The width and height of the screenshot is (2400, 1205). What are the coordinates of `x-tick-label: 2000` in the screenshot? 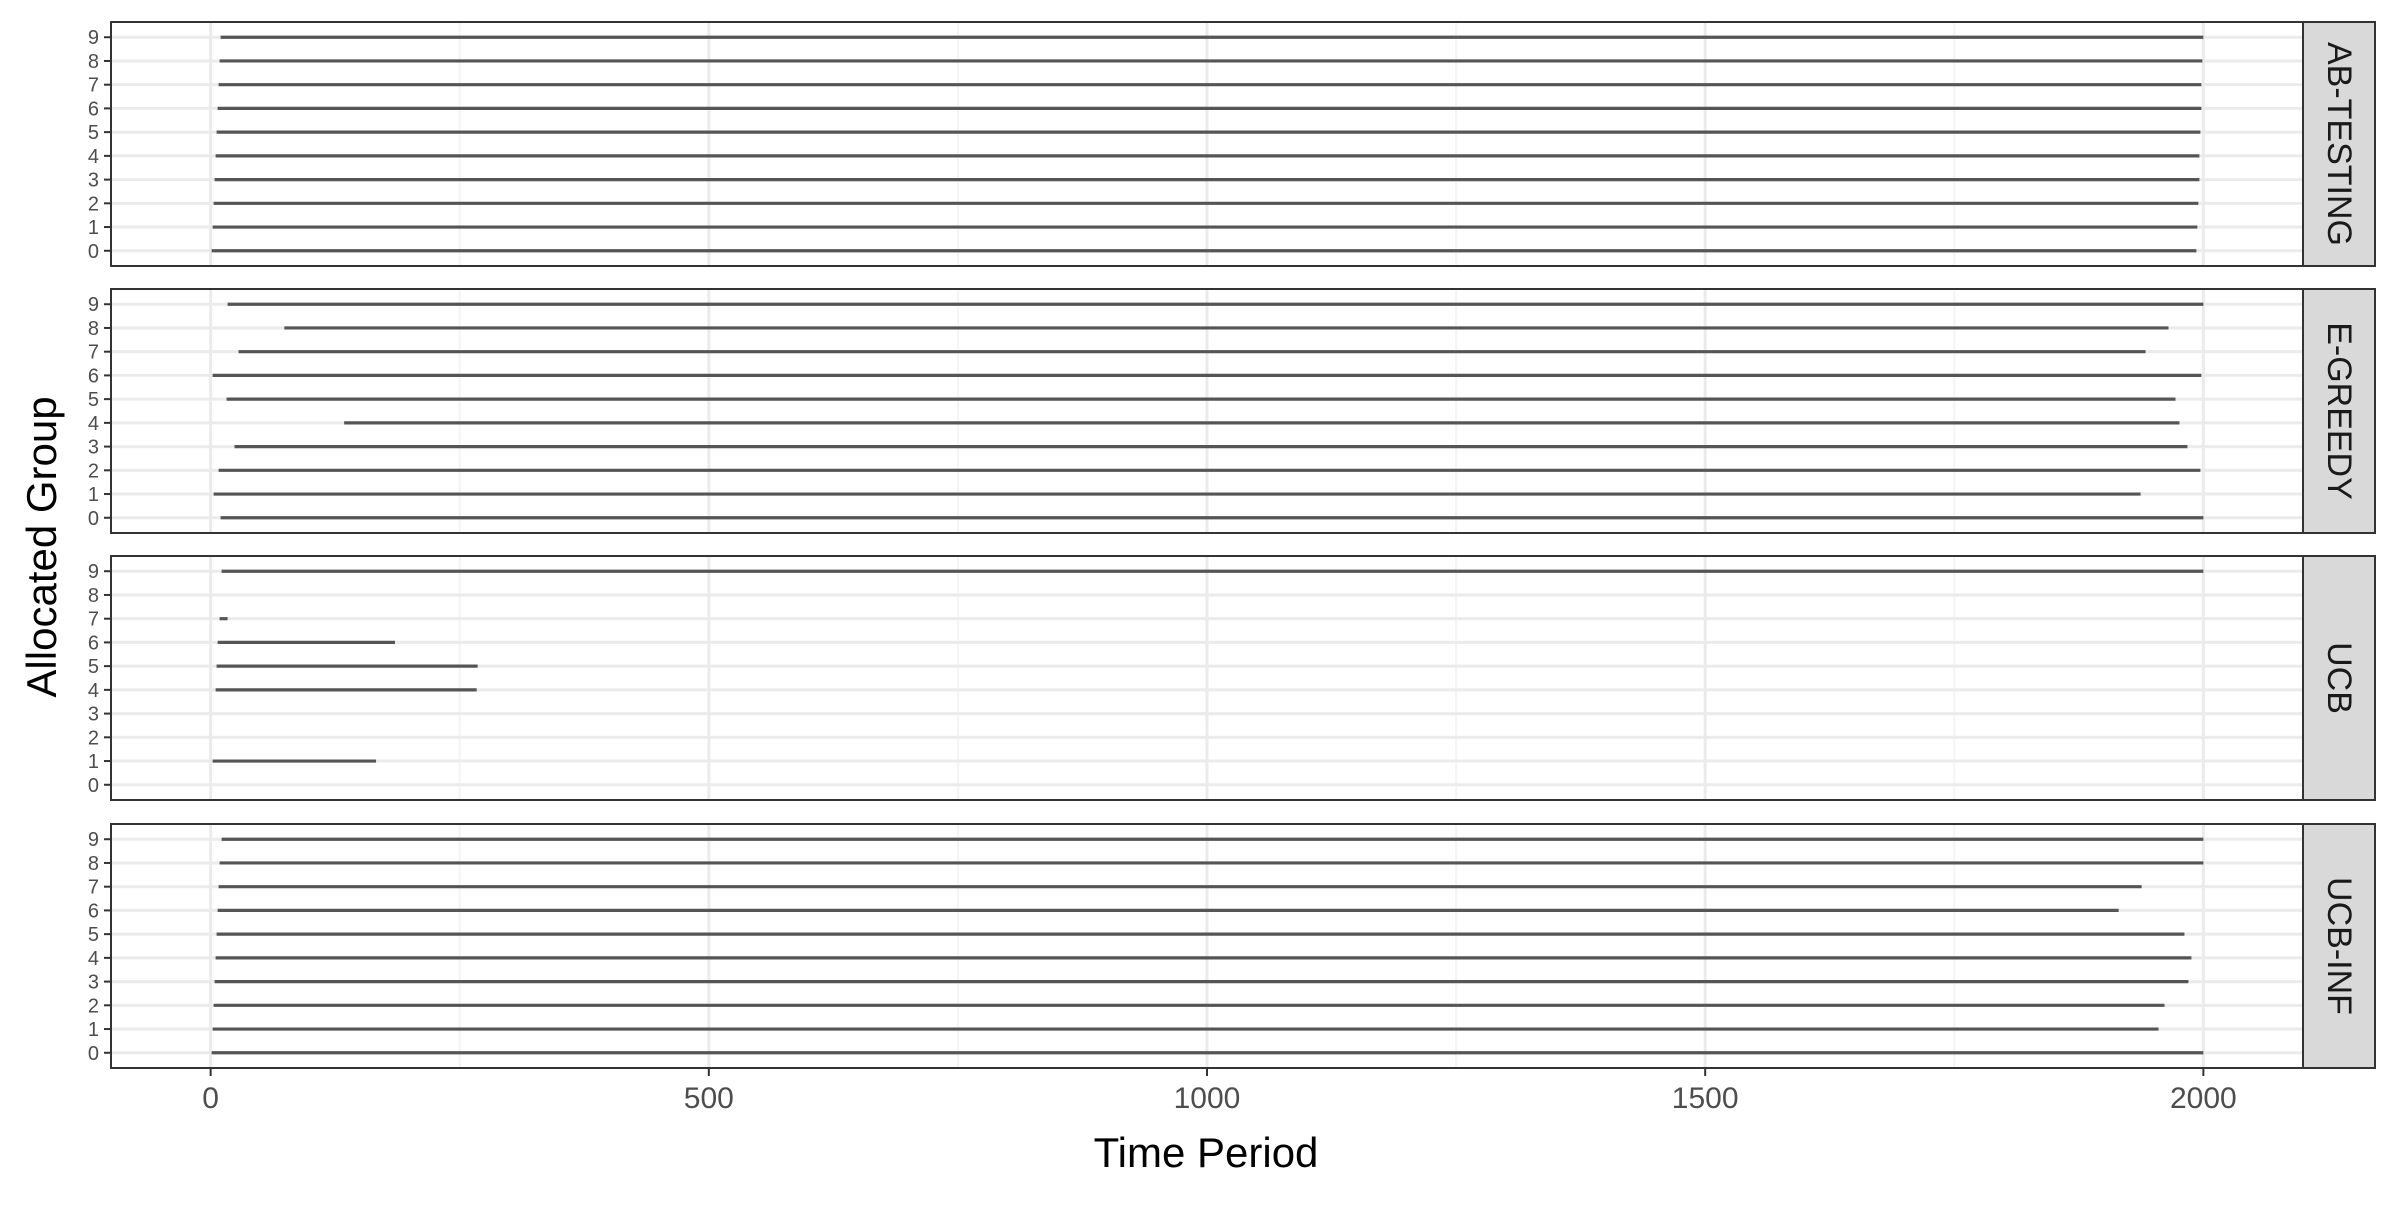 It's located at (2203, 1098).